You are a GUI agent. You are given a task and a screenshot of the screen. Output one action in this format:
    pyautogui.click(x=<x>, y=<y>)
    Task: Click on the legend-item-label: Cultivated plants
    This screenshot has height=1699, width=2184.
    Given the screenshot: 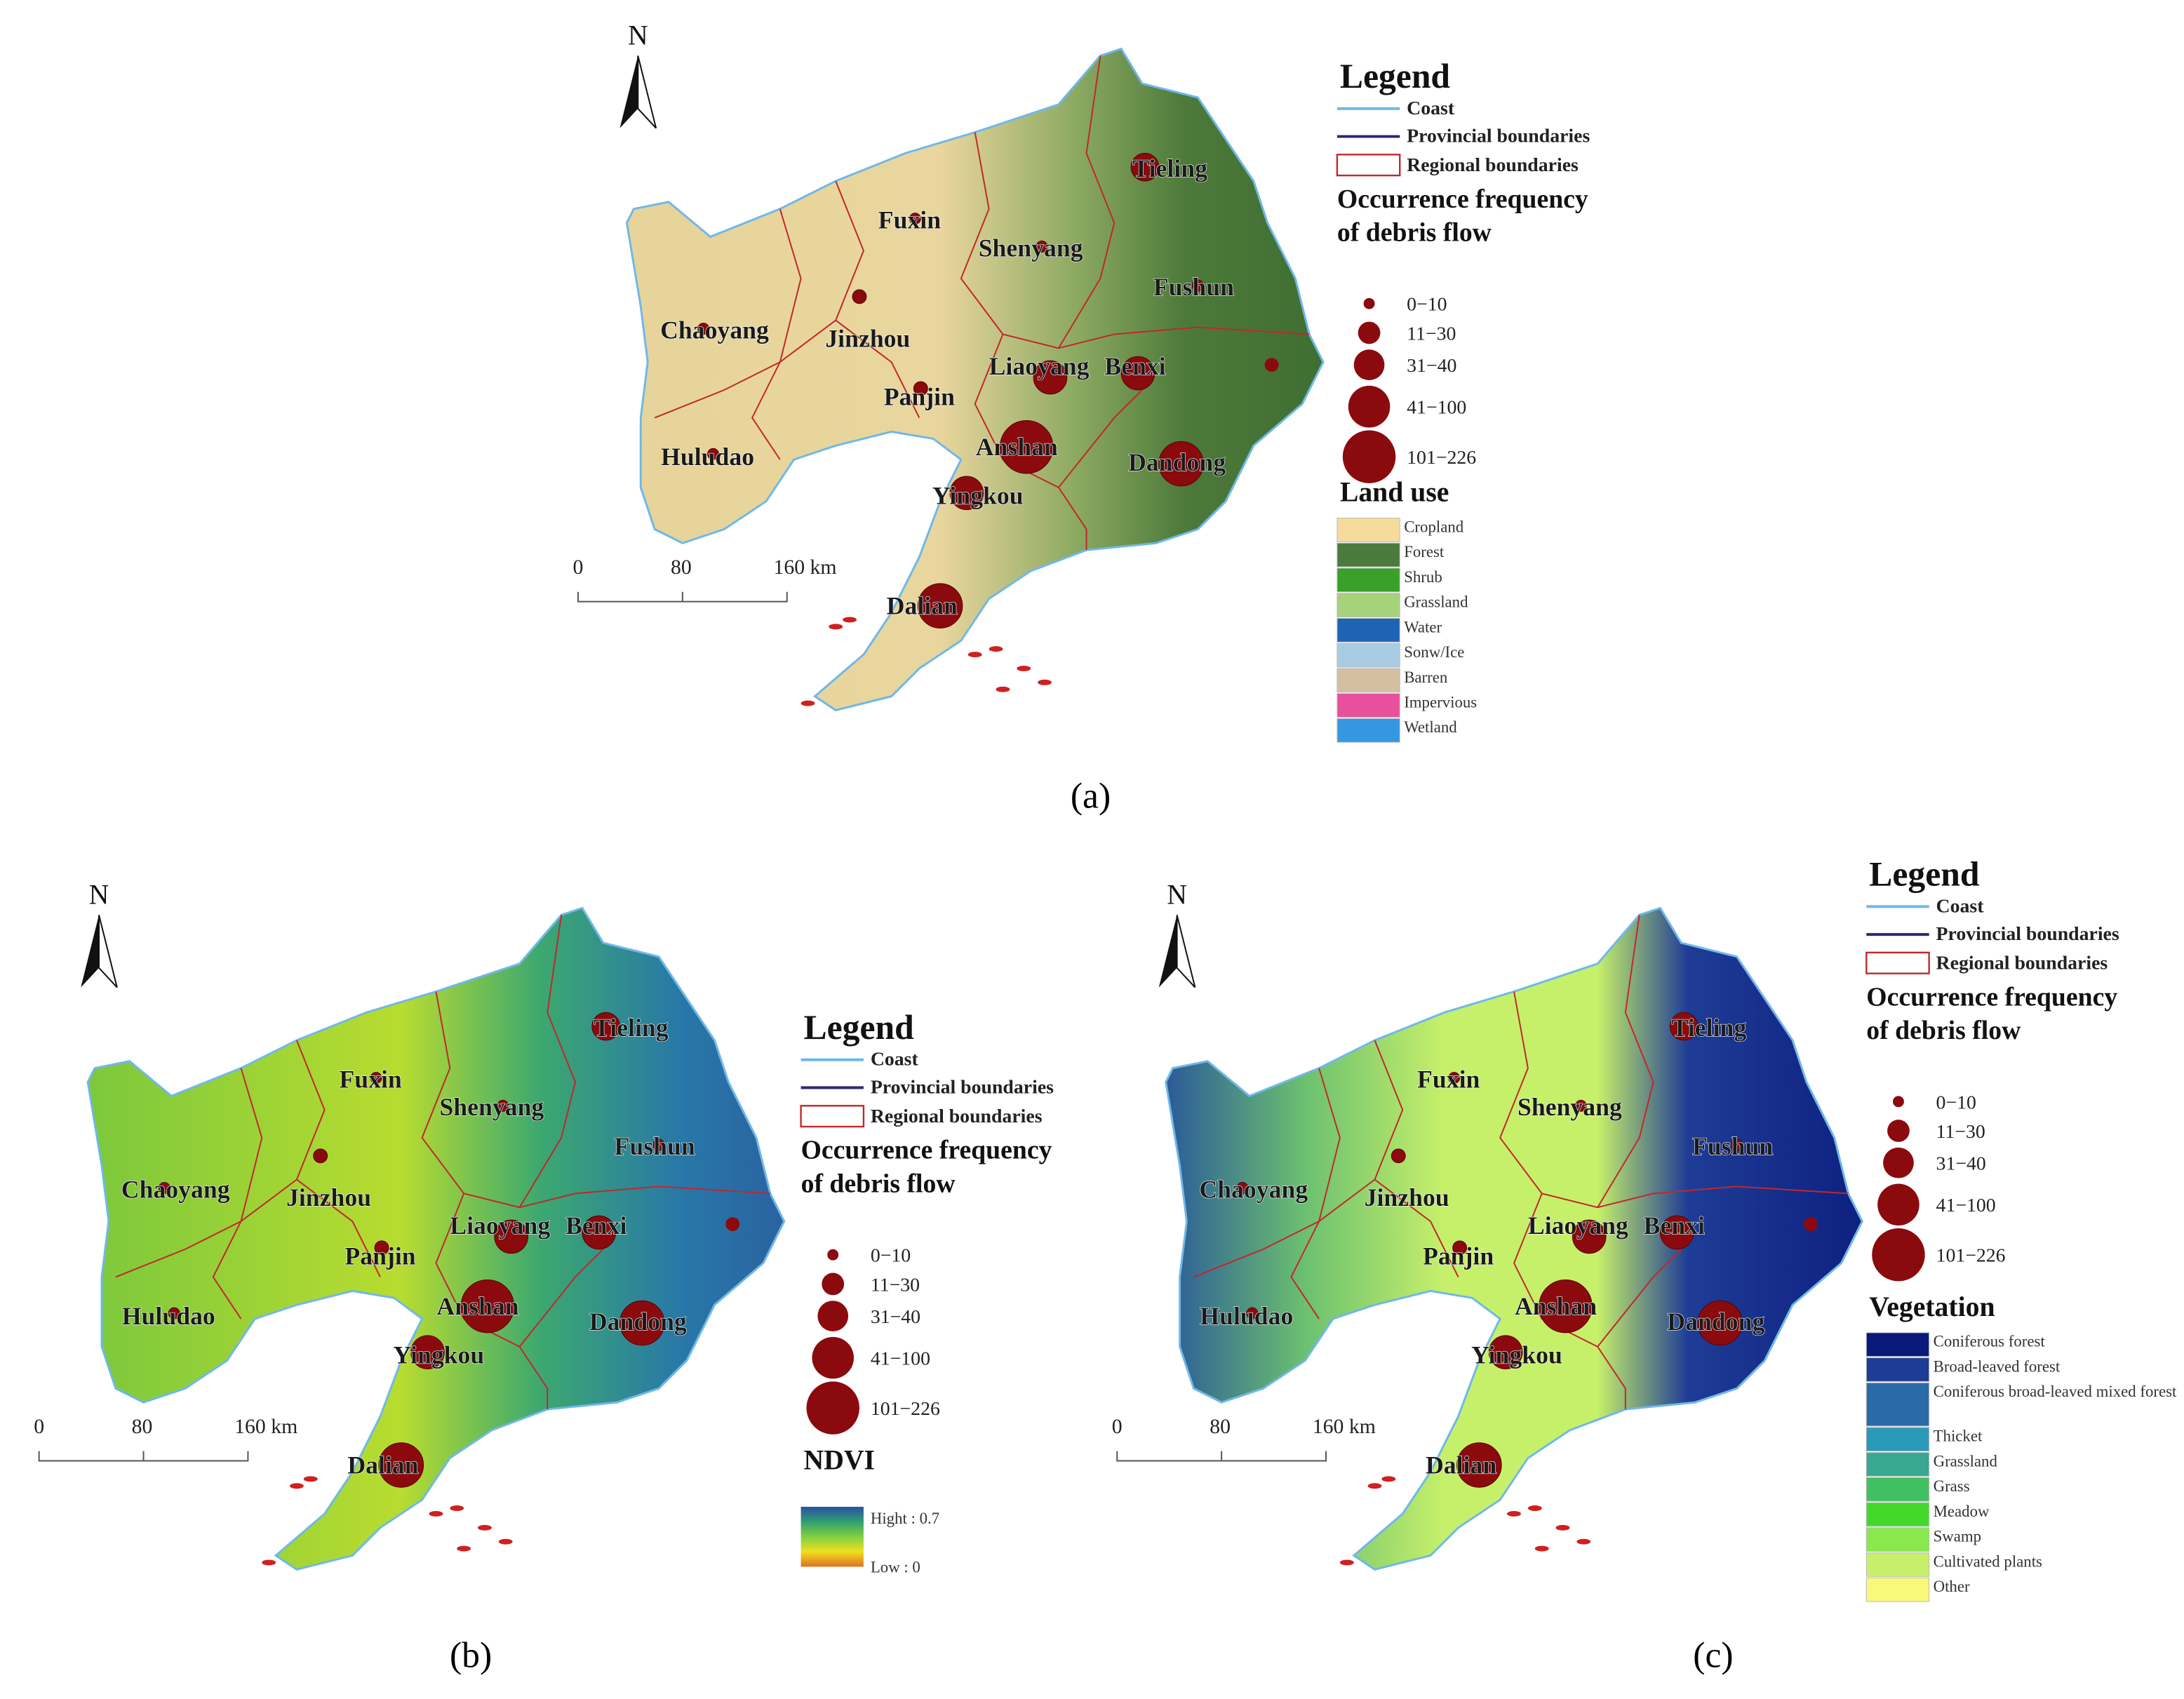 What is the action you would take?
    pyautogui.click(x=1987, y=1563)
    